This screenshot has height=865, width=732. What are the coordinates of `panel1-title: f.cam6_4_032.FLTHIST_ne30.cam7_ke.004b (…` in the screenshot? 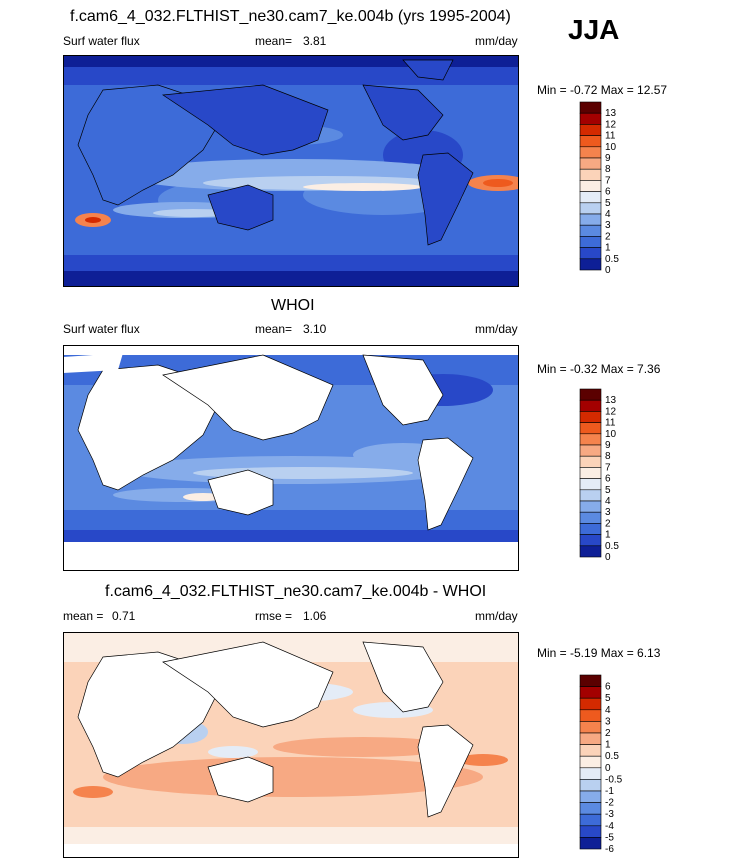 It's located at (290, 16).